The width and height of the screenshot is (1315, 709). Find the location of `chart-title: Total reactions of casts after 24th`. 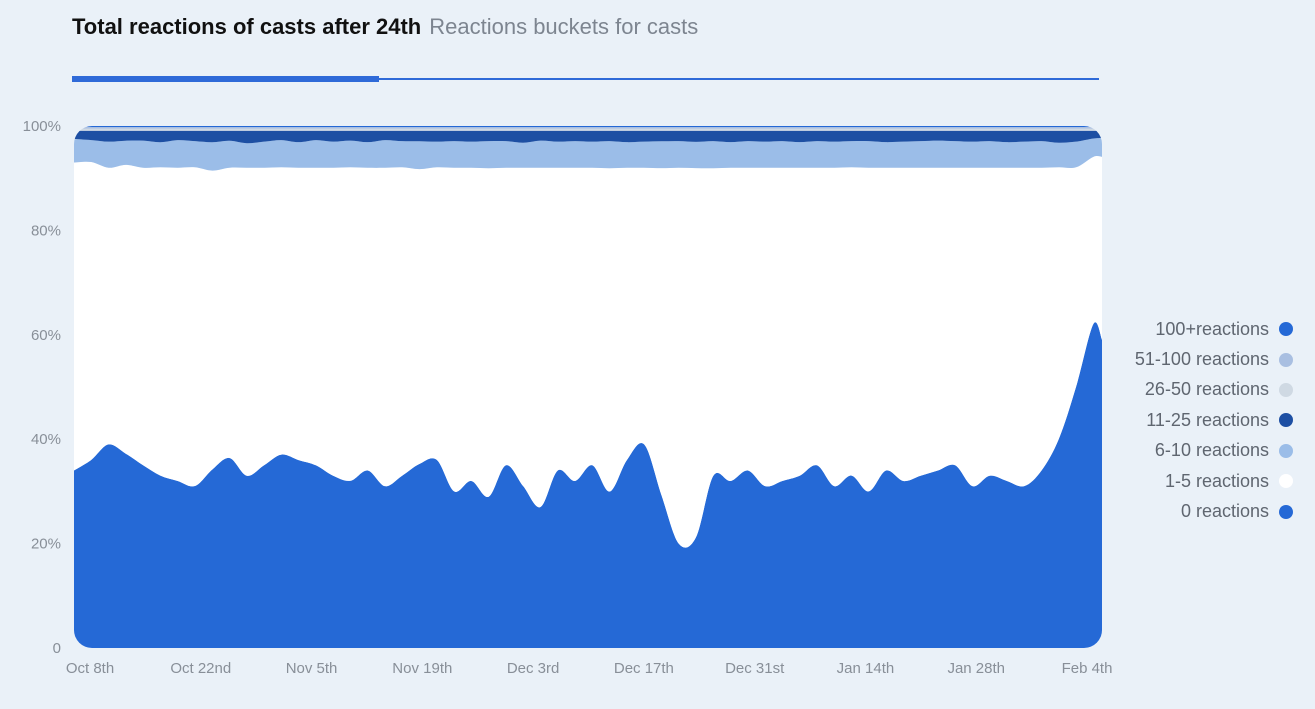

chart-title: Total reactions of casts after 24th is located at coordinates (247, 26).